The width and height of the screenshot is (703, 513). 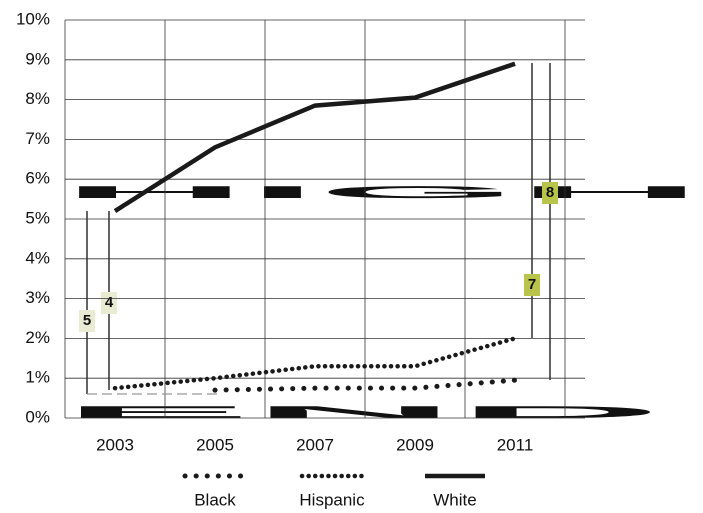 I want to click on y-tick-label: 0%, so click(x=37, y=416).